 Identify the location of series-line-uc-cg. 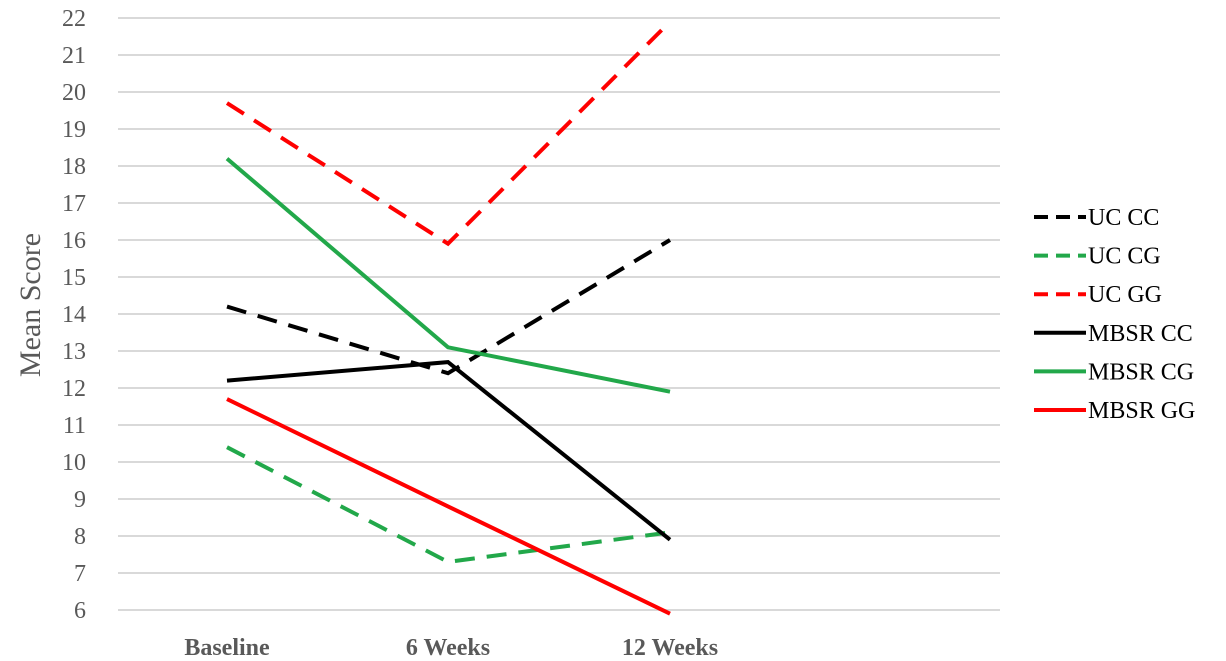
(448, 504).